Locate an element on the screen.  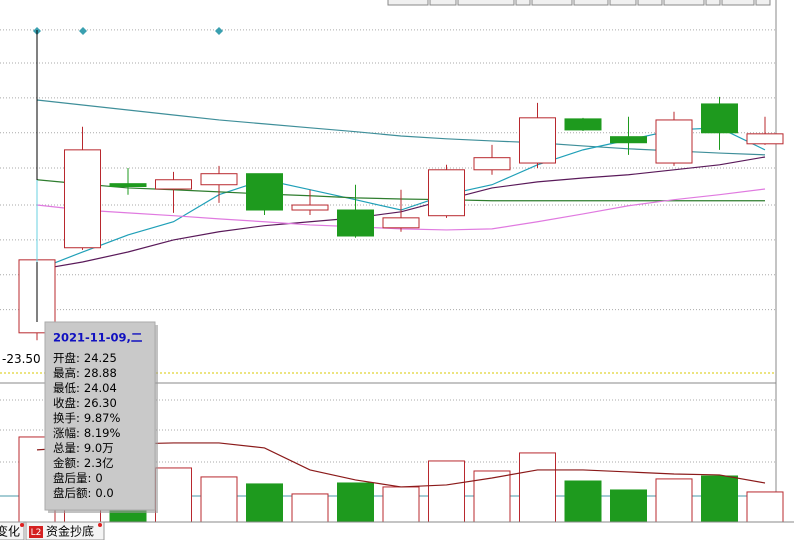
toolbar is located at coordinates (579, 3).